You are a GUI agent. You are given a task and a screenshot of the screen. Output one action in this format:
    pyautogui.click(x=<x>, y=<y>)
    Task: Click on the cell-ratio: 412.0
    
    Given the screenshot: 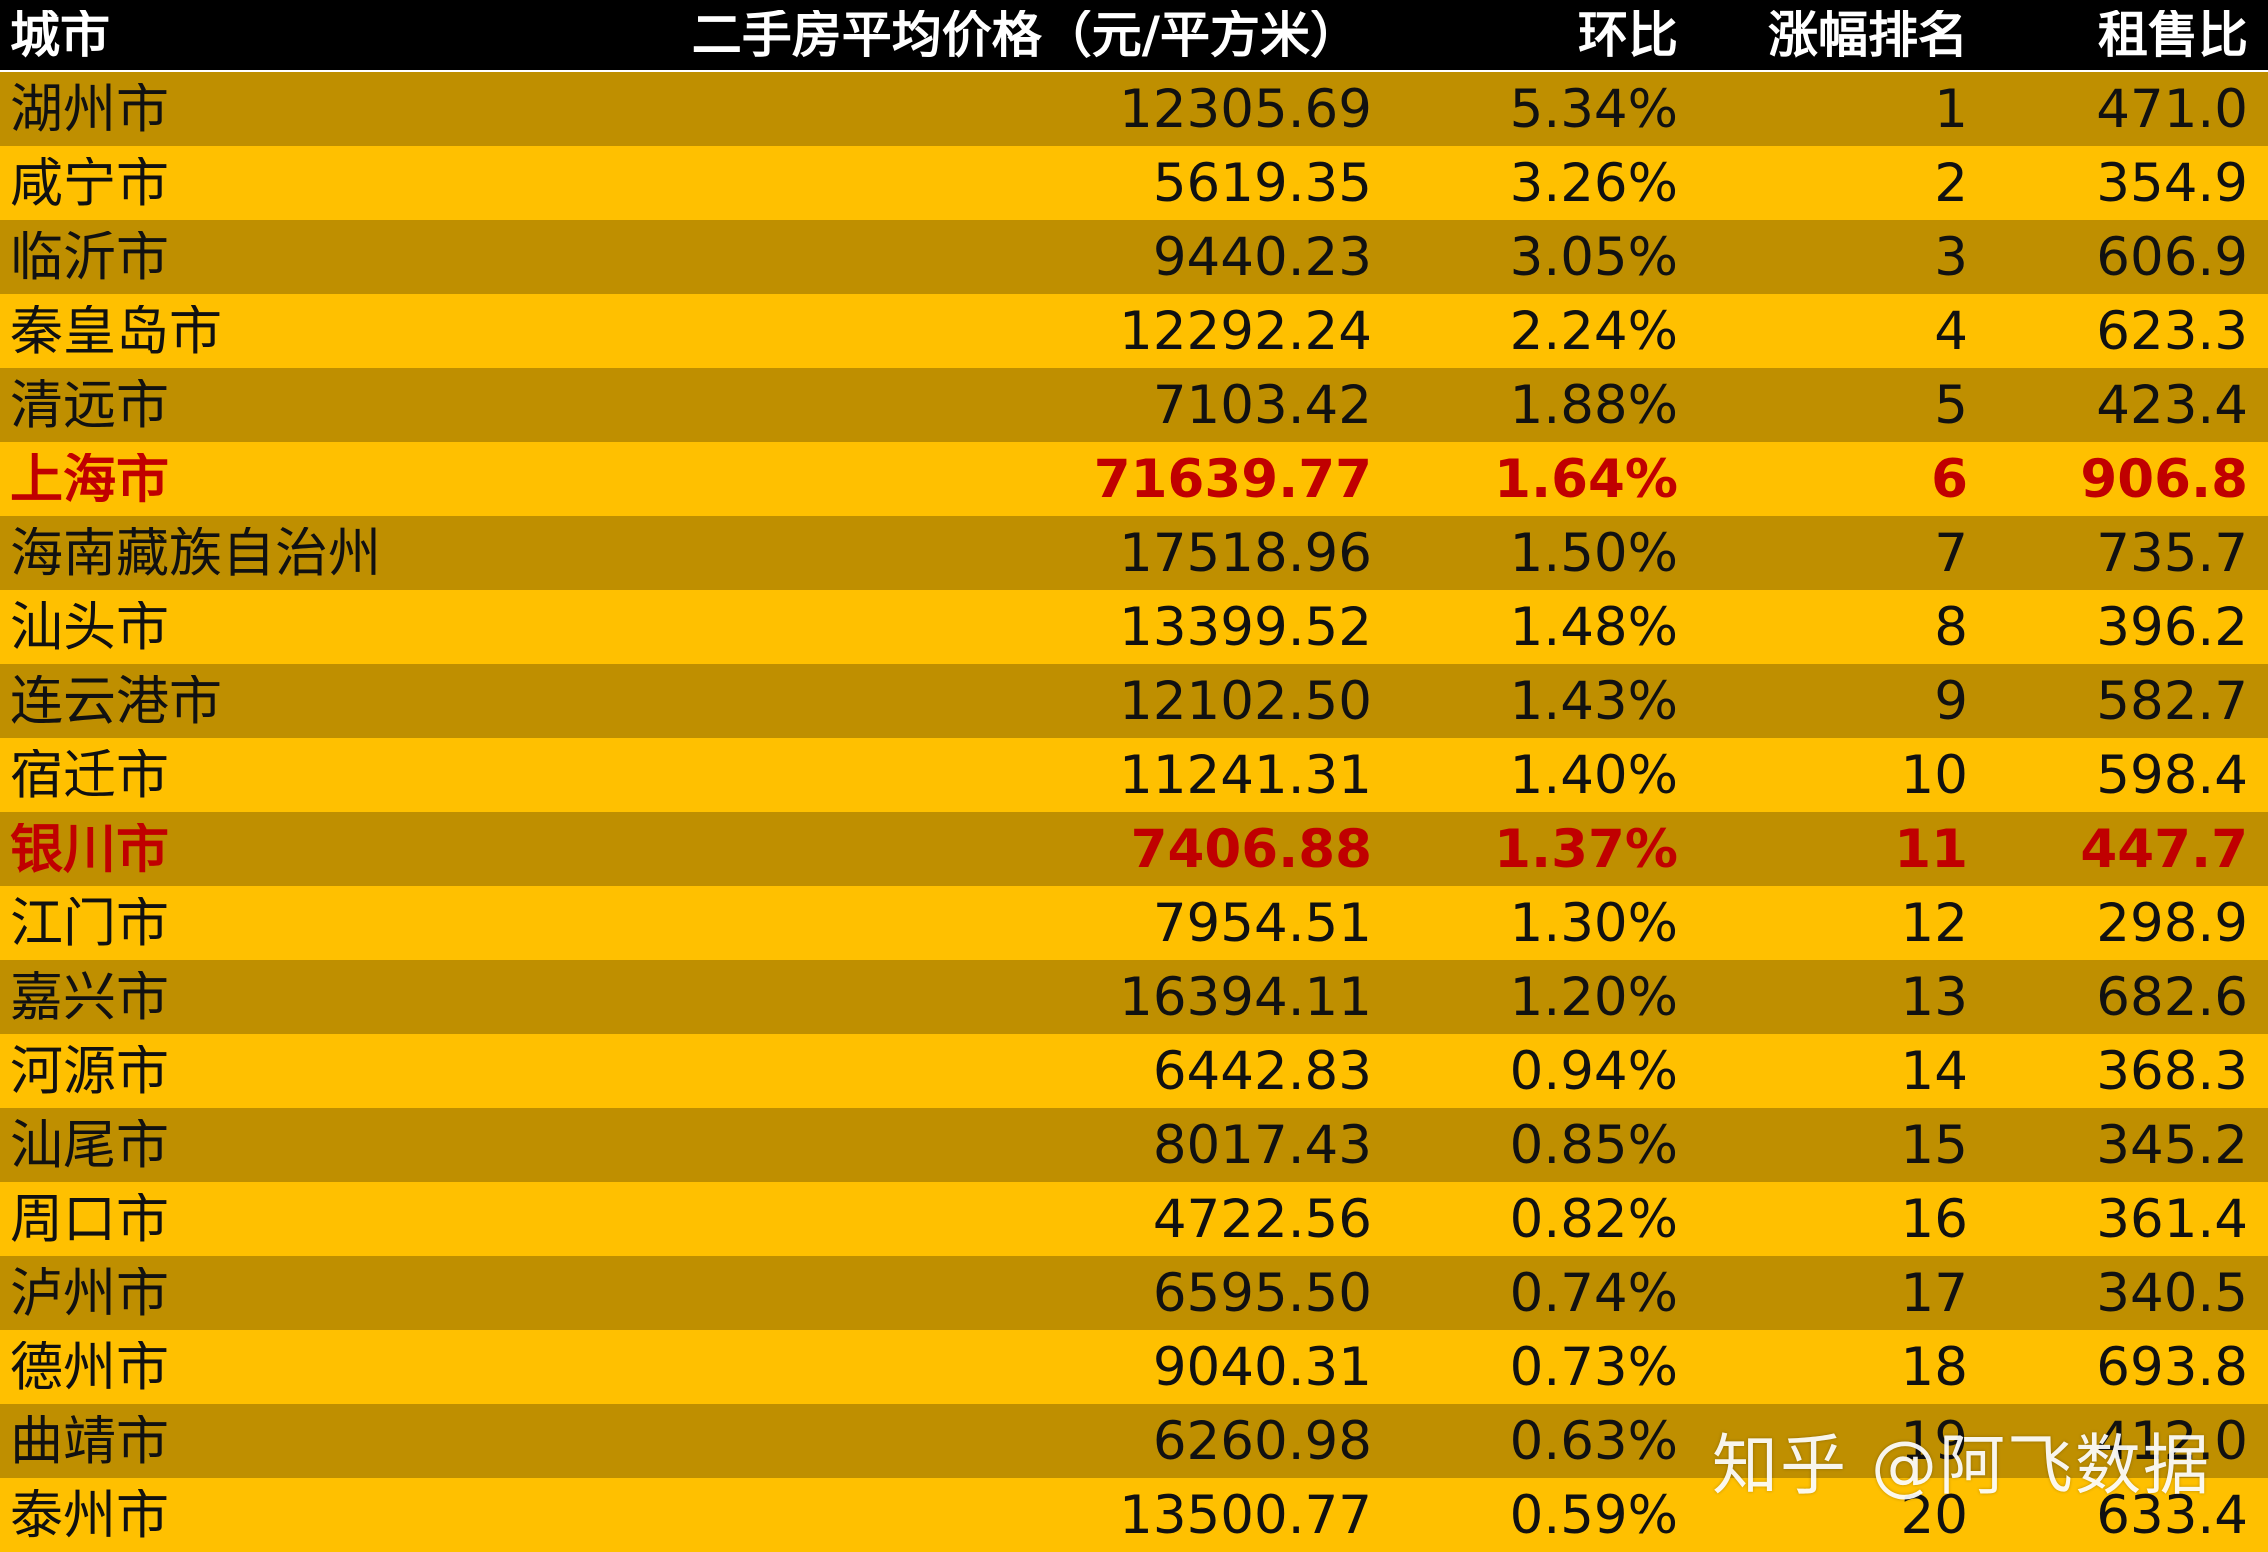 What is the action you would take?
    pyautogui.click(x=2172, y=1441)
    